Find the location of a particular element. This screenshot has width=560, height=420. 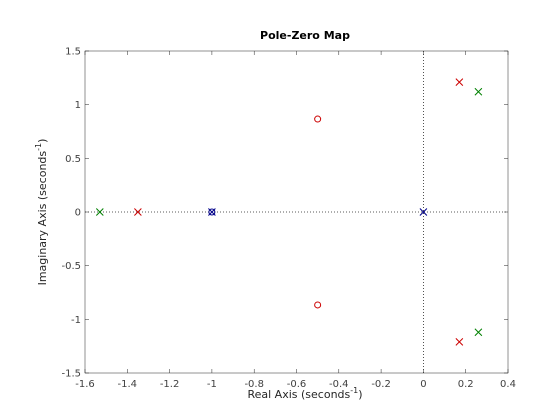

y-tick-label: 1 is located at coordinates (78, 105).